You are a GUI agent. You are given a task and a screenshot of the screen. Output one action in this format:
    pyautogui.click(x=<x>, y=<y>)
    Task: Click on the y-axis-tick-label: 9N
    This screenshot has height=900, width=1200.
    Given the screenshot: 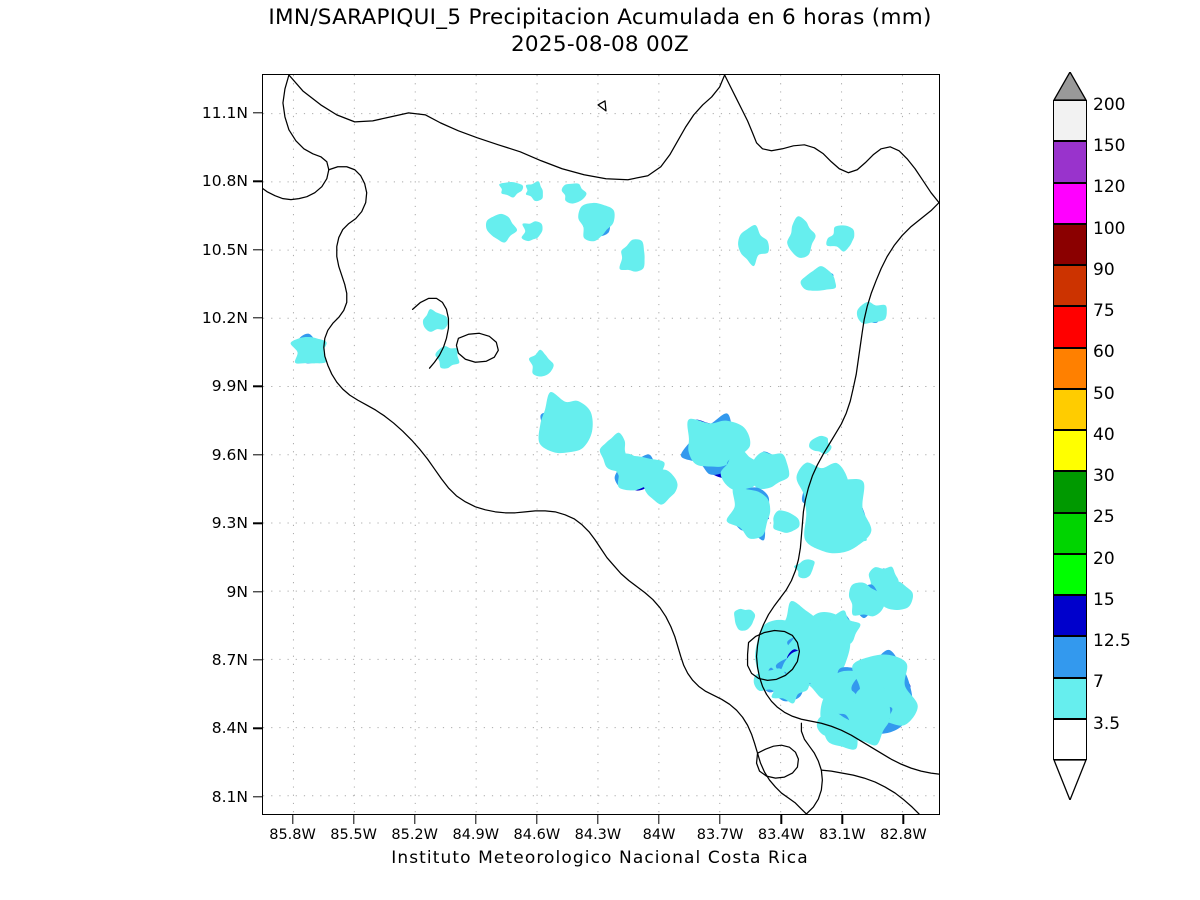 What is the action you would take?
    pyautogui.click(x=237, y=591)
    